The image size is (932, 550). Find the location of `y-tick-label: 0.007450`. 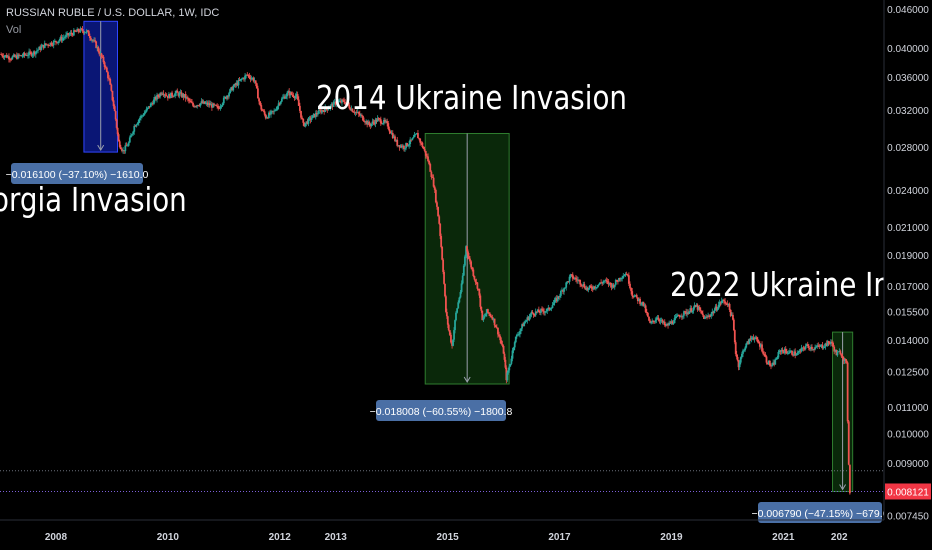

y-tick-label: 0.007450 is located at coordinates (908, 516).